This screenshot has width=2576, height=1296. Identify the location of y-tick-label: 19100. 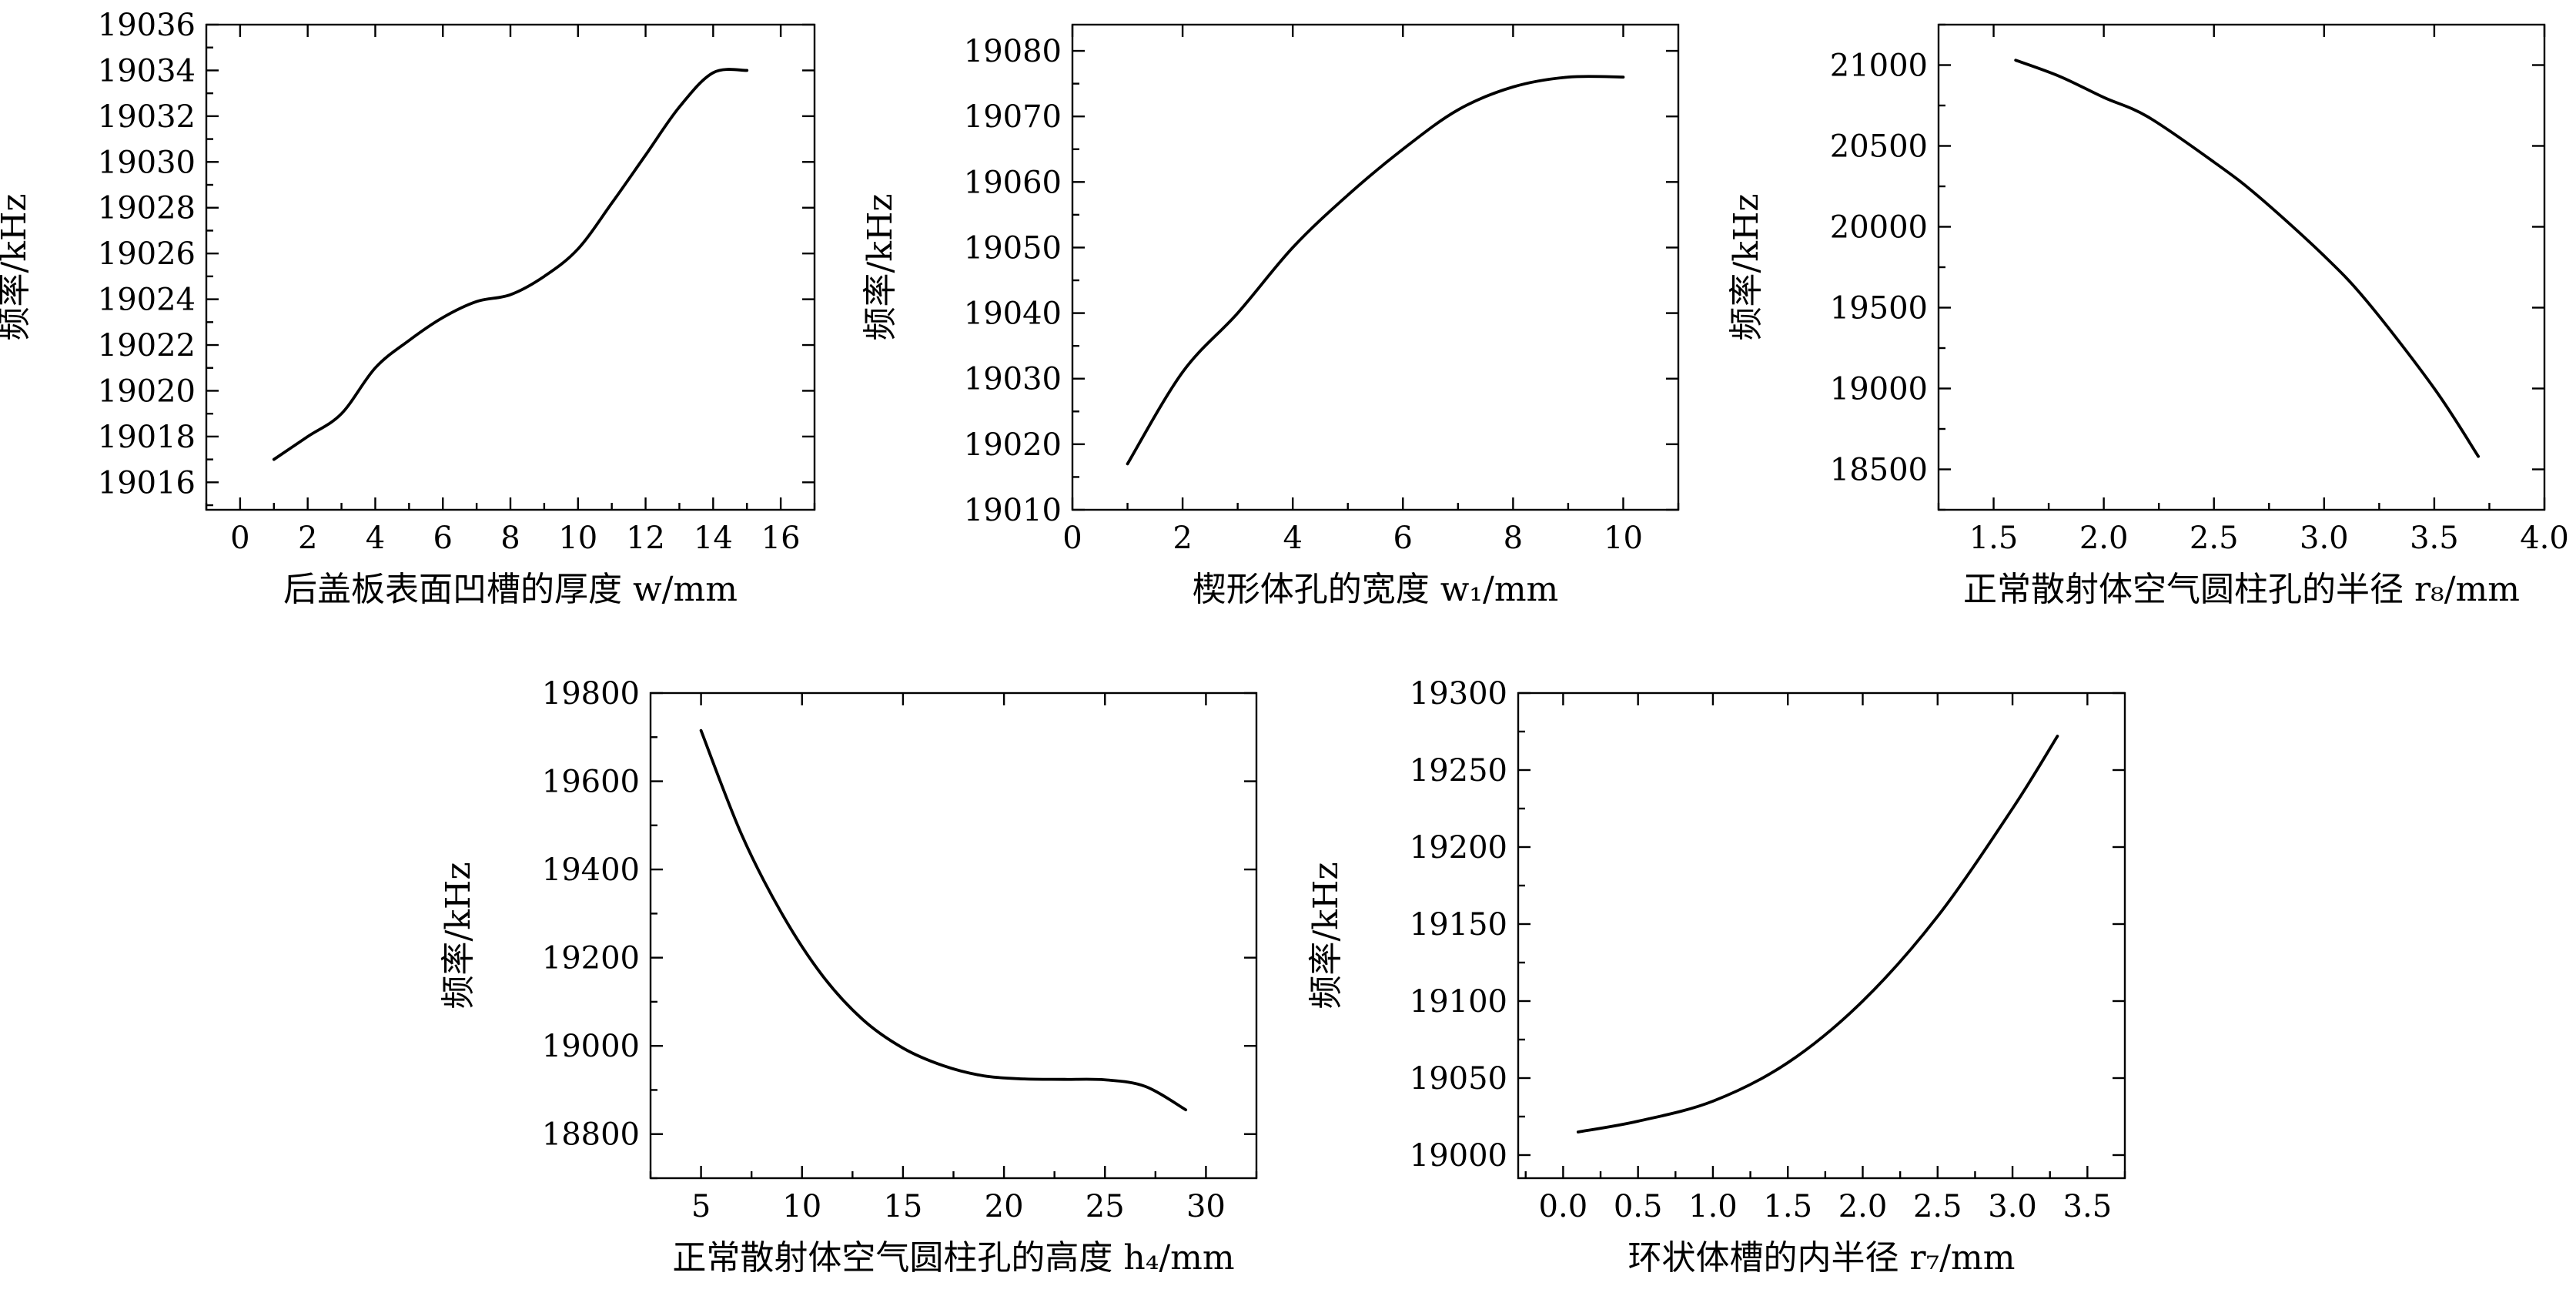
(1459, 1002).